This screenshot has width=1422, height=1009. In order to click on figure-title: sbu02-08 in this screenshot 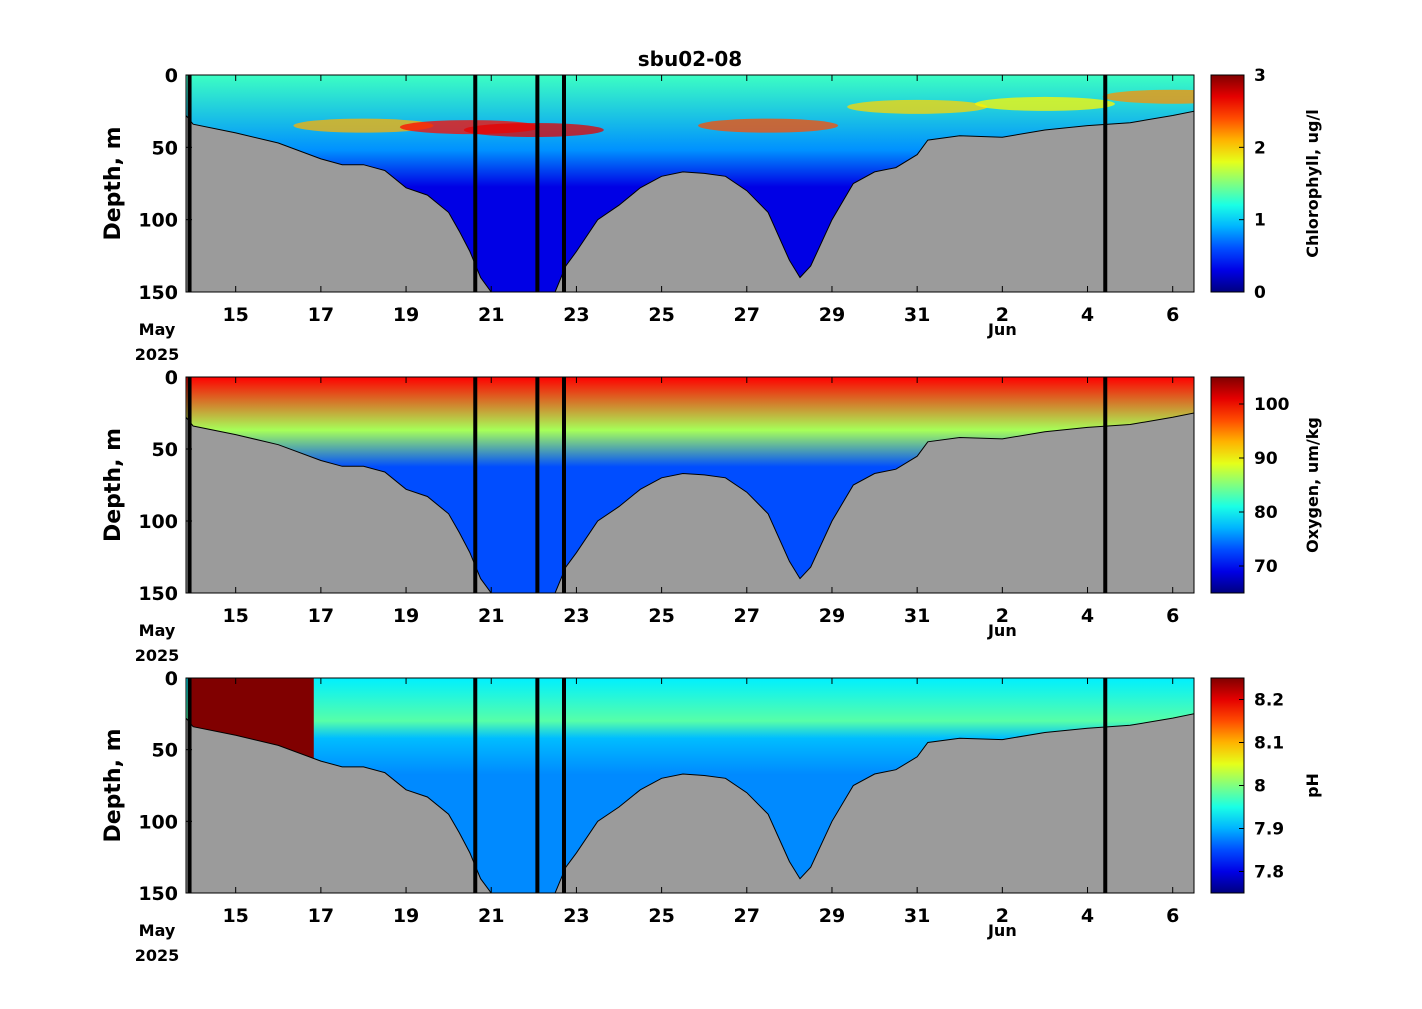, I will do `click(690, 59)`.